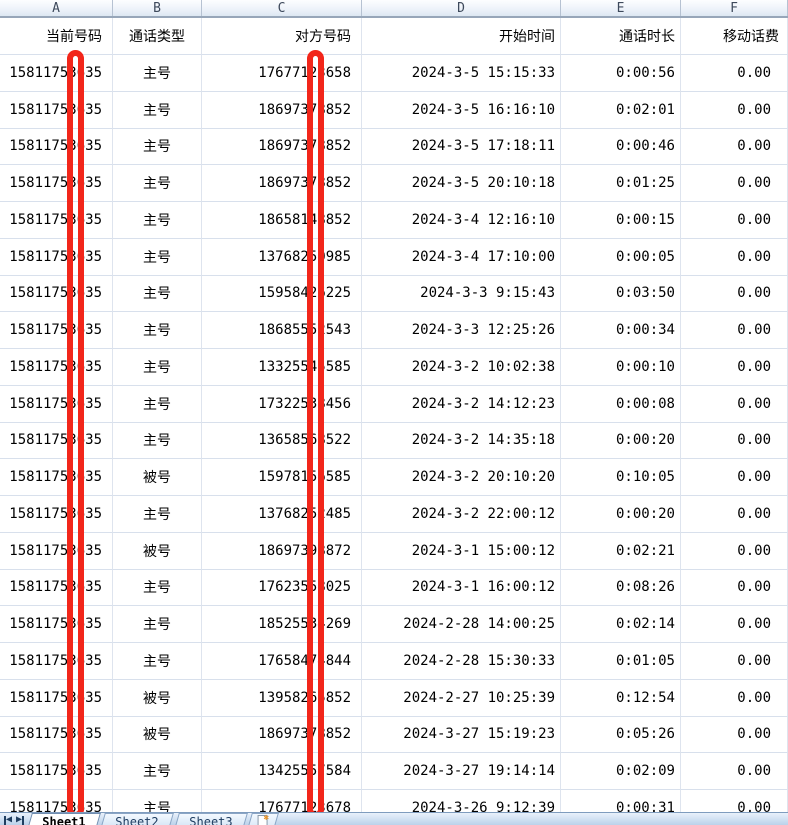 The width and height of the screenshot is (788, 825). What do you see at coordinates (210, 819) in the screenshot?
I see `tab-sheet3: Sheet3` at bounding box center [210, 819].